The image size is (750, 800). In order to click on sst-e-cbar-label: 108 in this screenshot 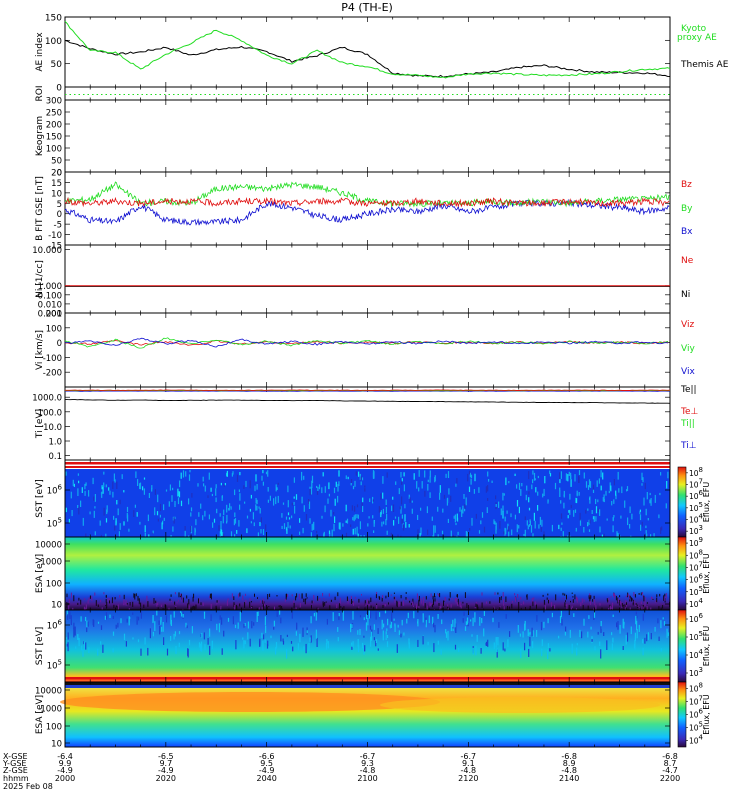, I will do `click(696, 472)`.